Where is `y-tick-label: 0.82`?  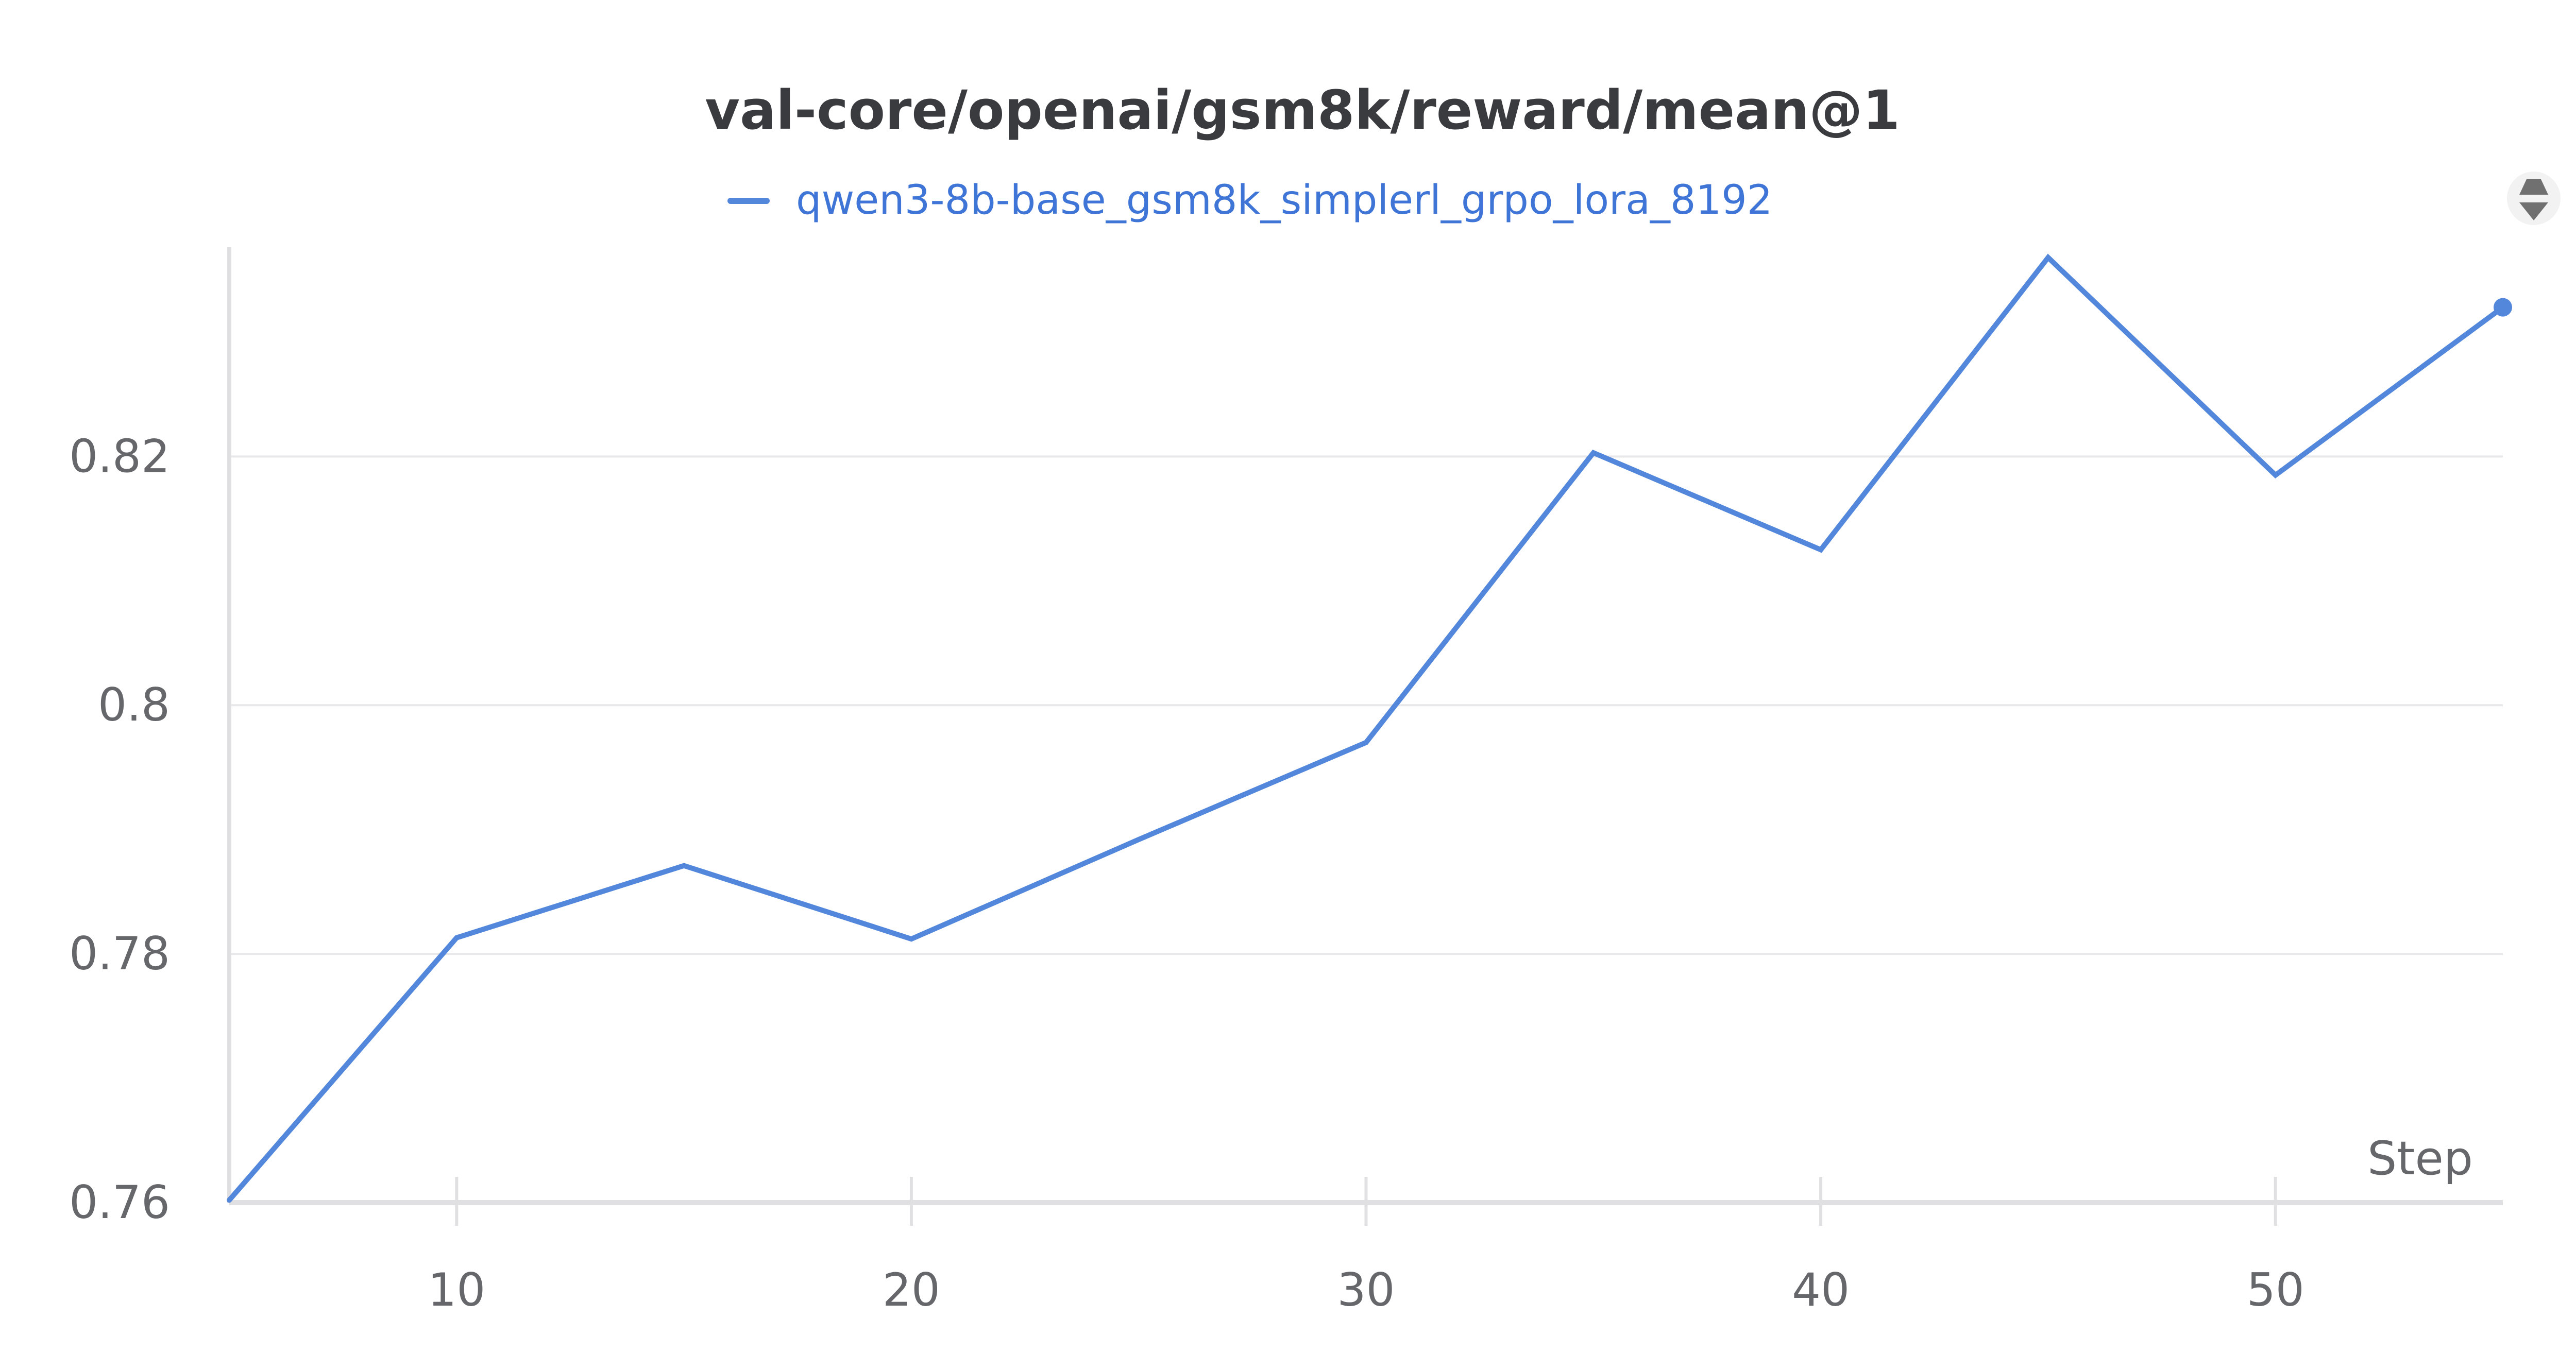
y-tick-label: 0.82 is located at coordinates (119, 457).